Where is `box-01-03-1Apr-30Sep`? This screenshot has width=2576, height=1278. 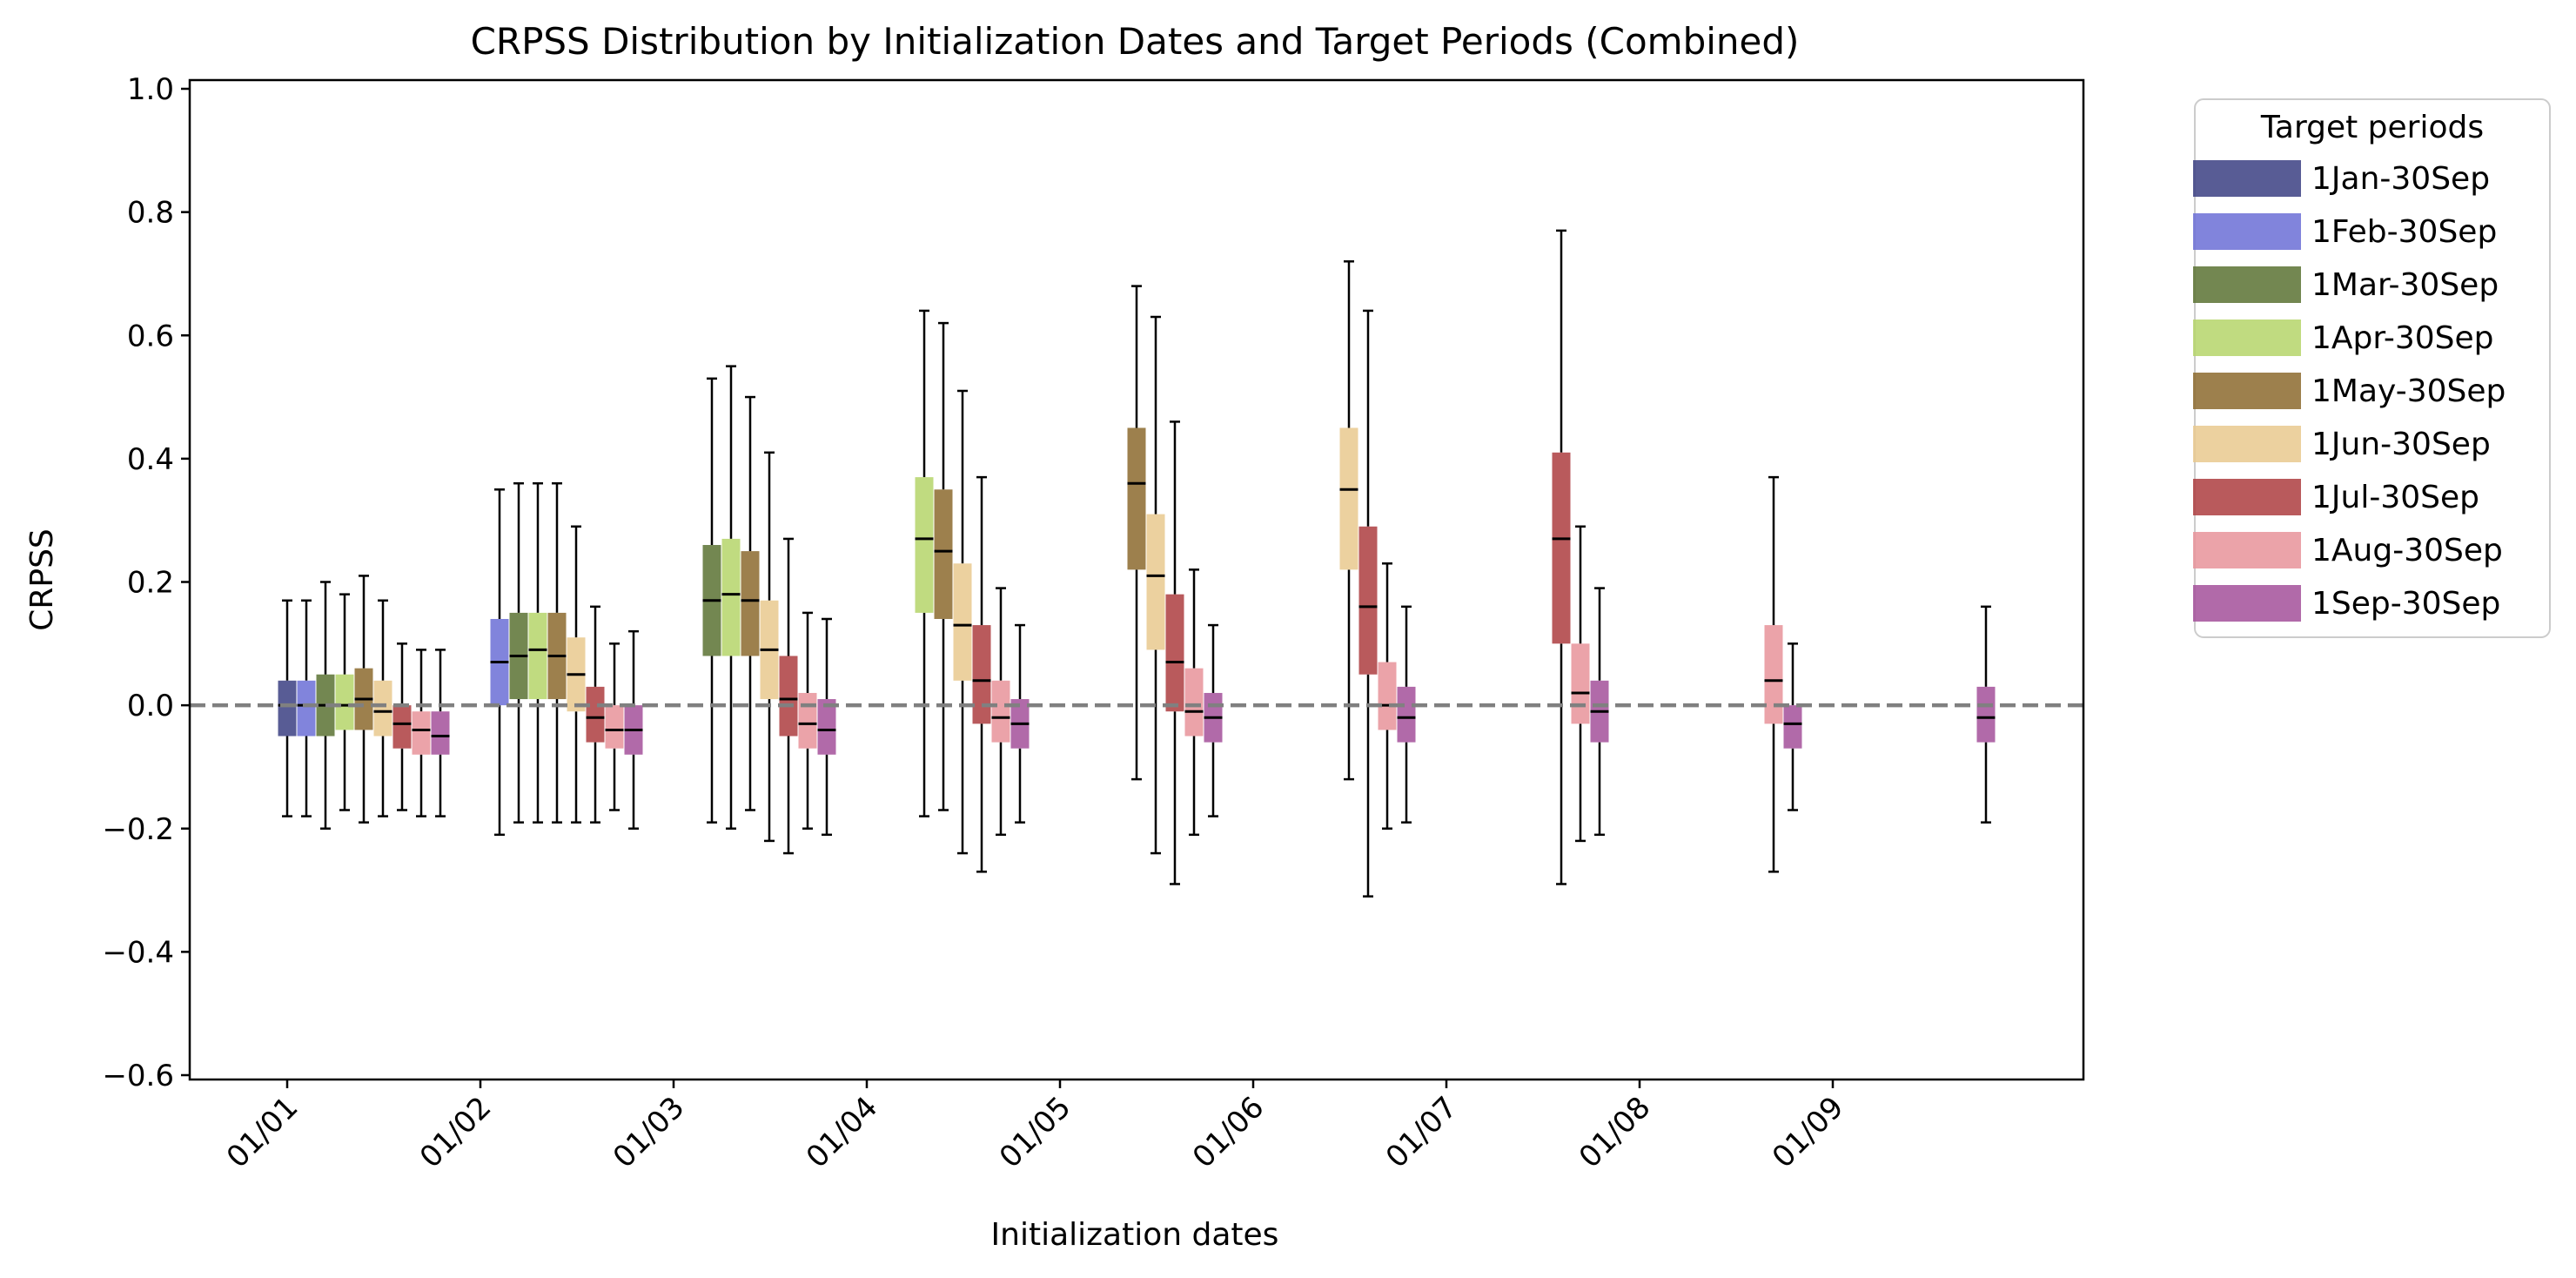 box-01-03-1Apr-30Sep is located at coordinates (731, 597).